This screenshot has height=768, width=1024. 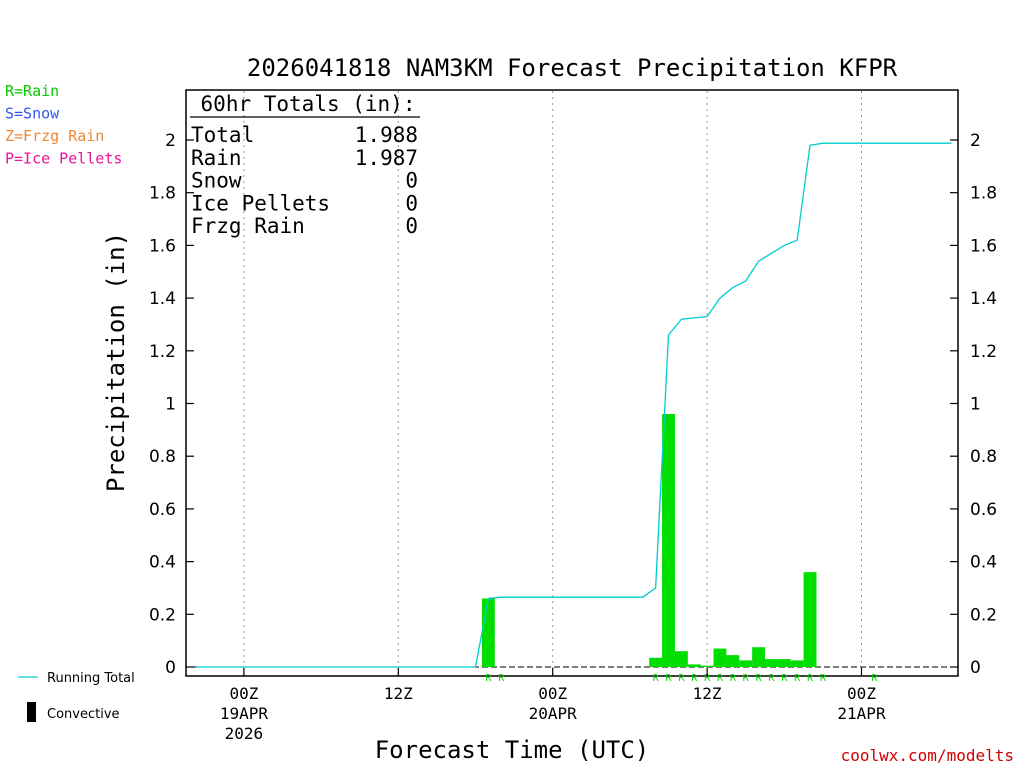 I want to click on ptype-legend-item: Z=Frzg Rain, so click(x=54, y=136).